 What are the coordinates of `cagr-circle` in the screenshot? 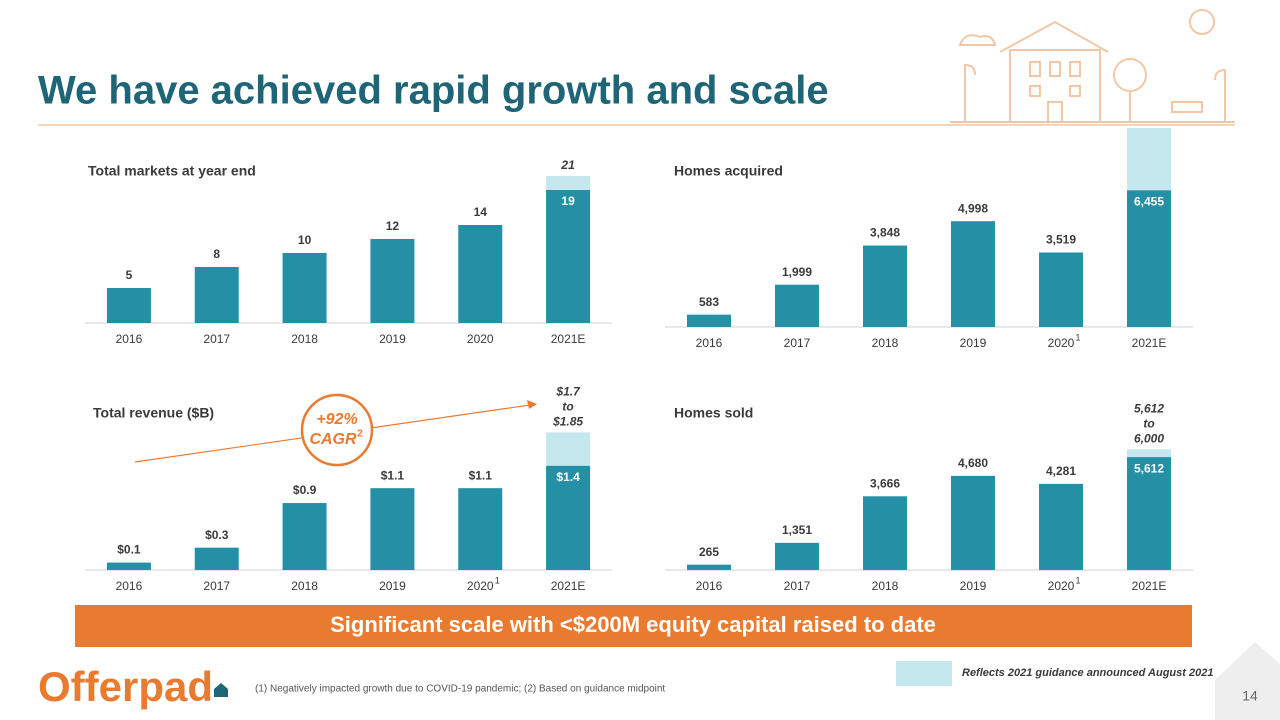 It's located at (337, 430).